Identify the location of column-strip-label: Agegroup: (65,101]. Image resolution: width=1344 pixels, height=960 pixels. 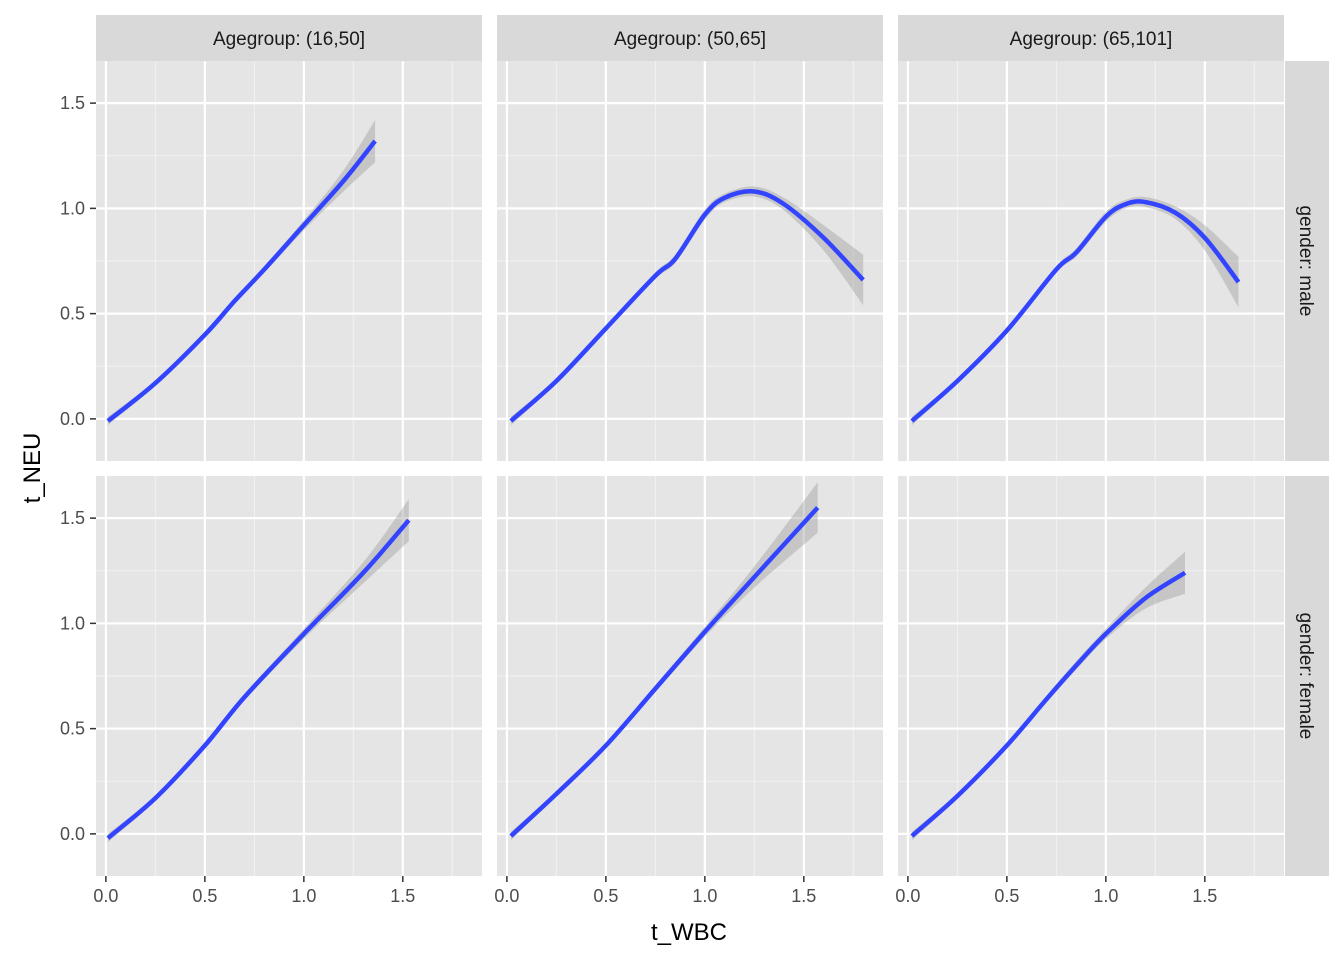
(1091, 39).